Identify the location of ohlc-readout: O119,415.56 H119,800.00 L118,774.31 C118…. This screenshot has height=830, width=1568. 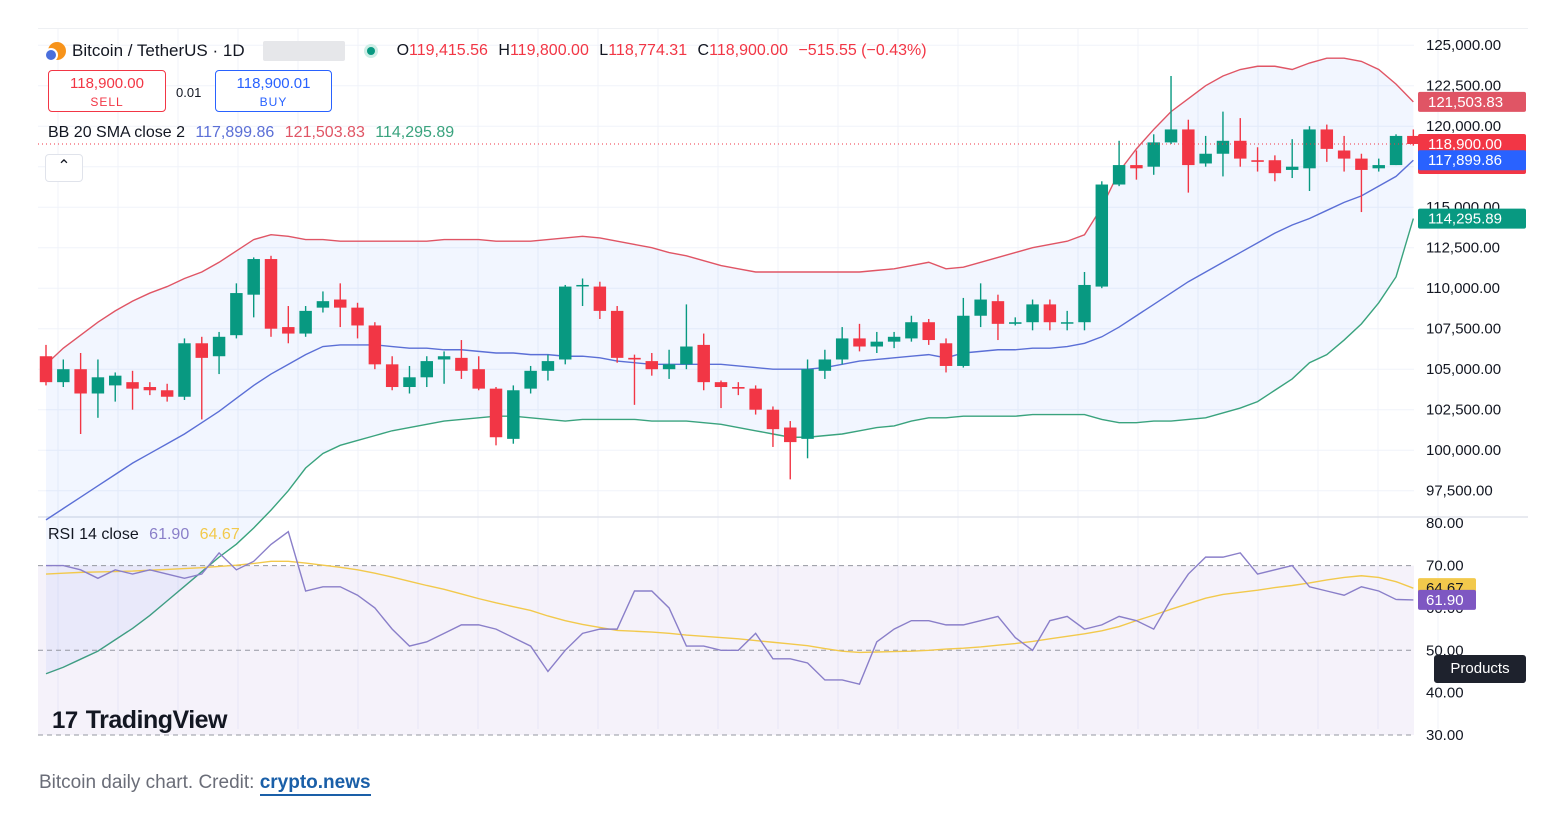
(662, 51).